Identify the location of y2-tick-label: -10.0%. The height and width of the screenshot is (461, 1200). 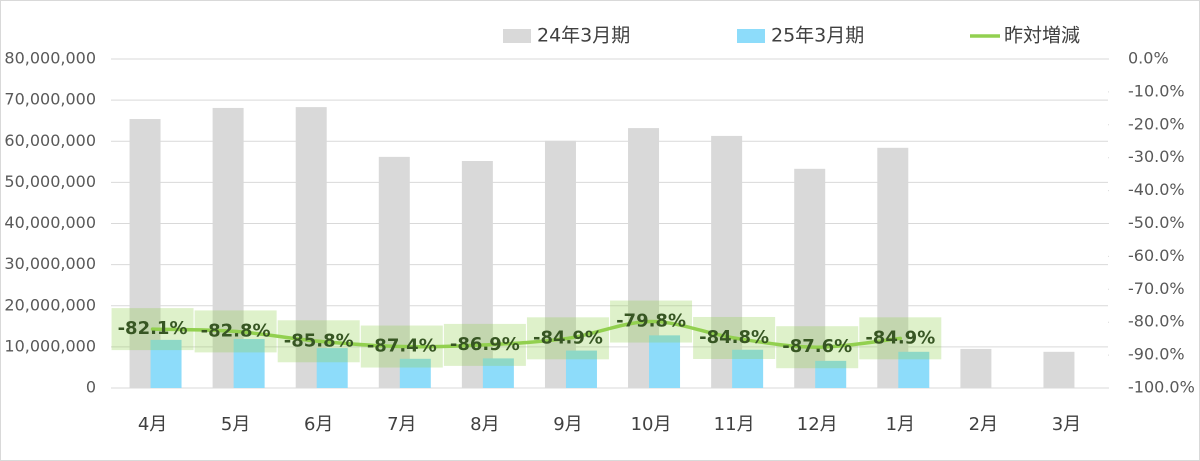
(1156, 90).